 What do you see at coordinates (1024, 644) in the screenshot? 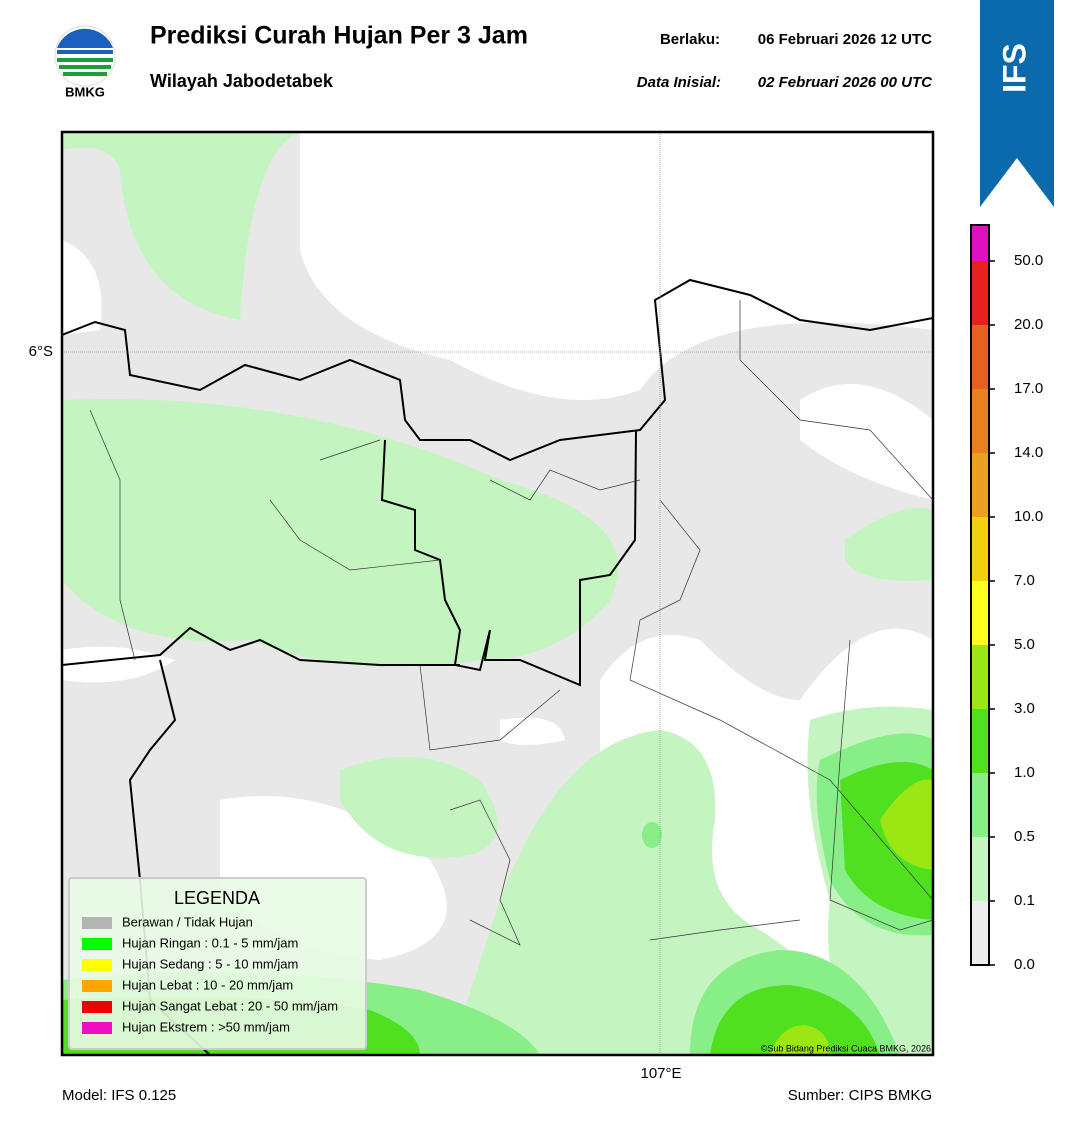
I see `colorbar-tick-label: 5.0` at bounding box center [1024, 644].